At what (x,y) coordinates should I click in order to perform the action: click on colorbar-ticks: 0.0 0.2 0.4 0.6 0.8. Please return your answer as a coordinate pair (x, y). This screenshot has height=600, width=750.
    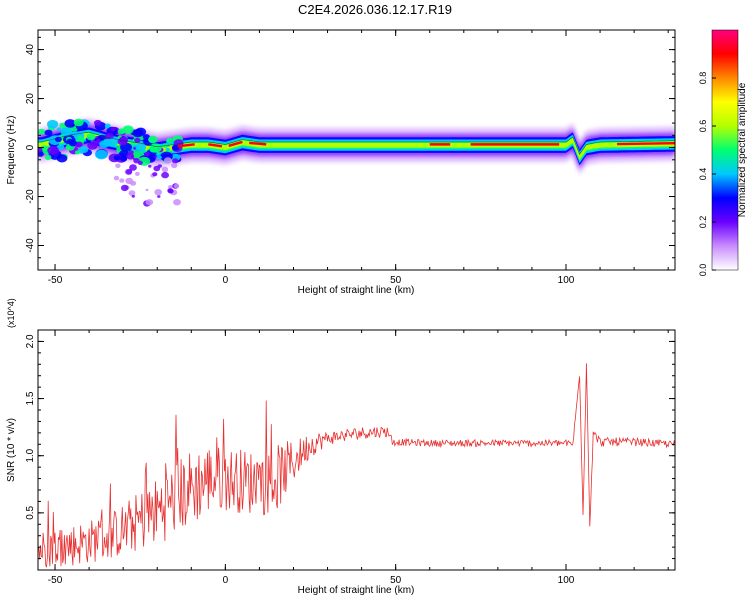
    Looking at the image, I should click on (707, 174).